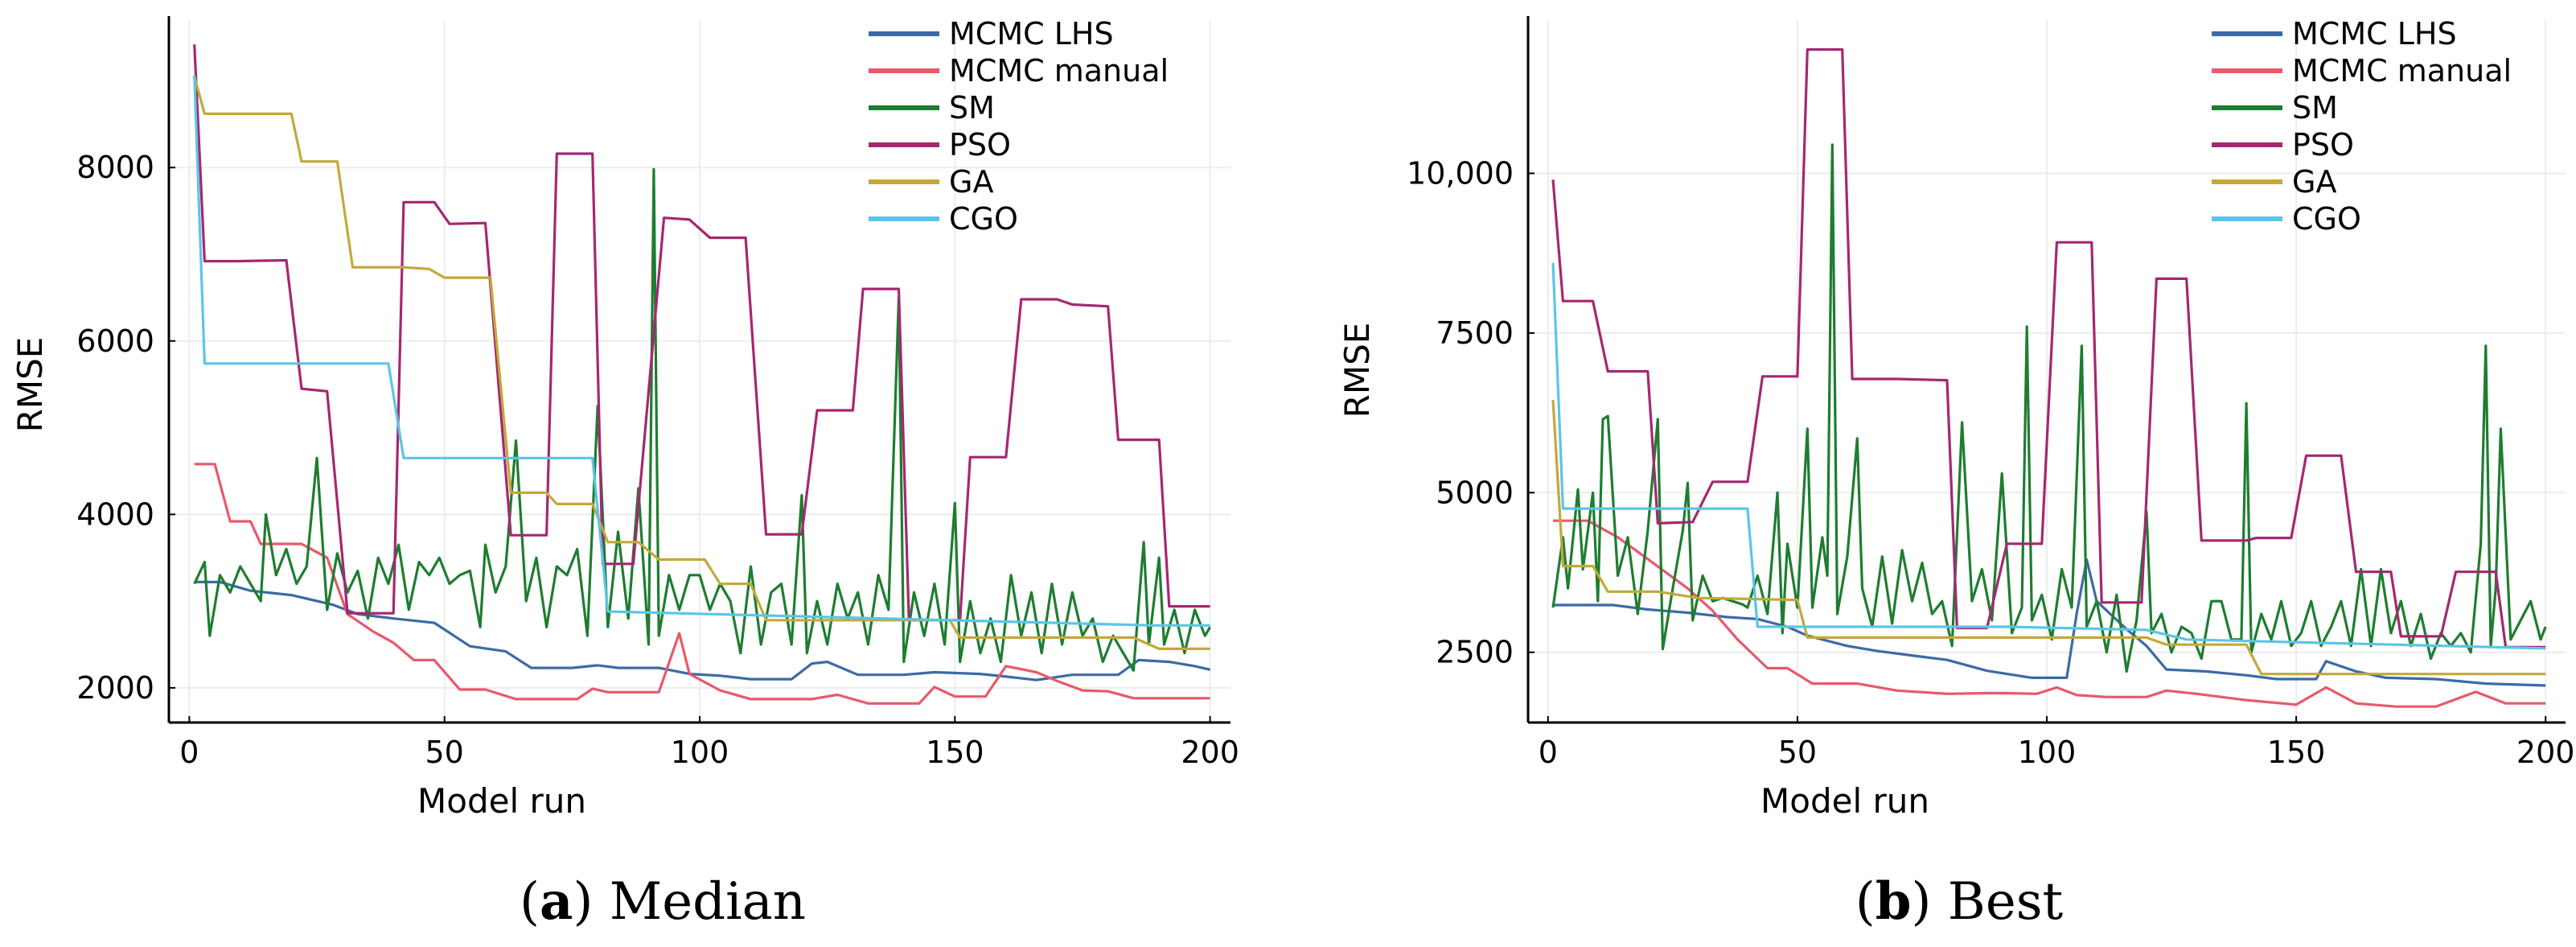 Image resolution: width=2576 pixels, height=947 pixels. I want to click on caption-b-text: Best, so click(1997, 902).